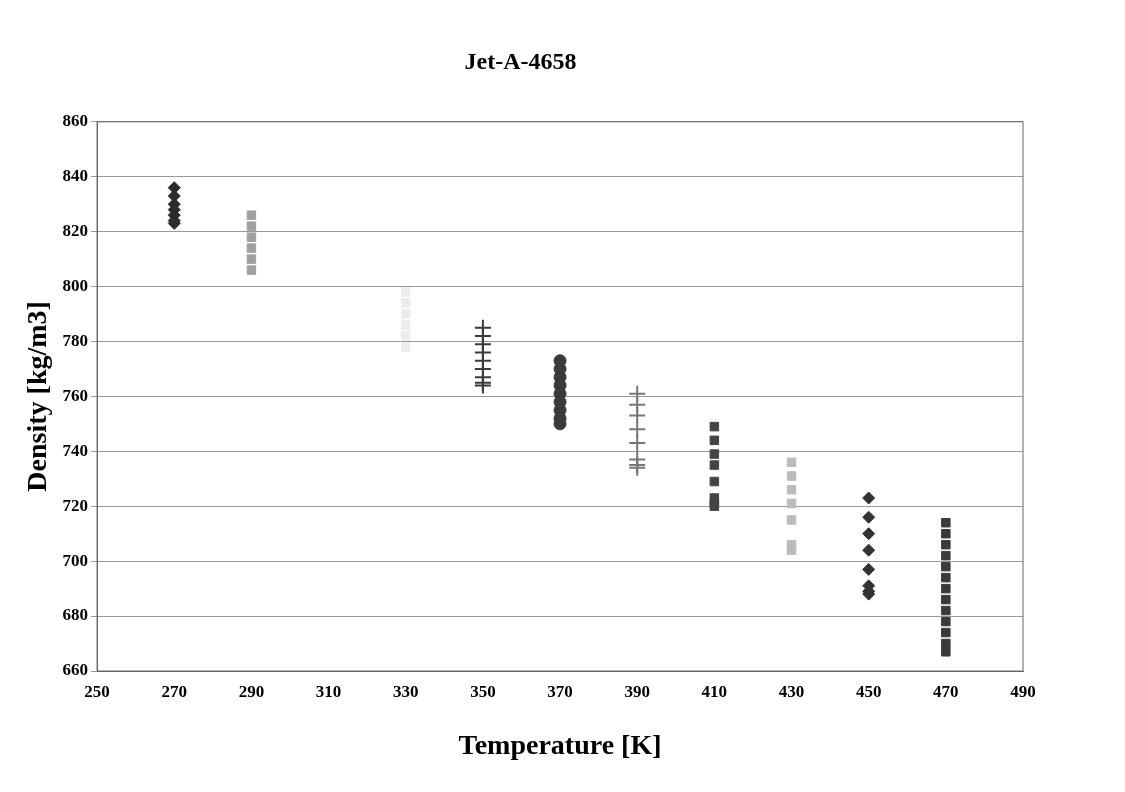 This screenshot has width=1125, height=792. Describe the element at coordinates (868, 691) in the screenshot. I see `x-tick-label: 450` at that location.